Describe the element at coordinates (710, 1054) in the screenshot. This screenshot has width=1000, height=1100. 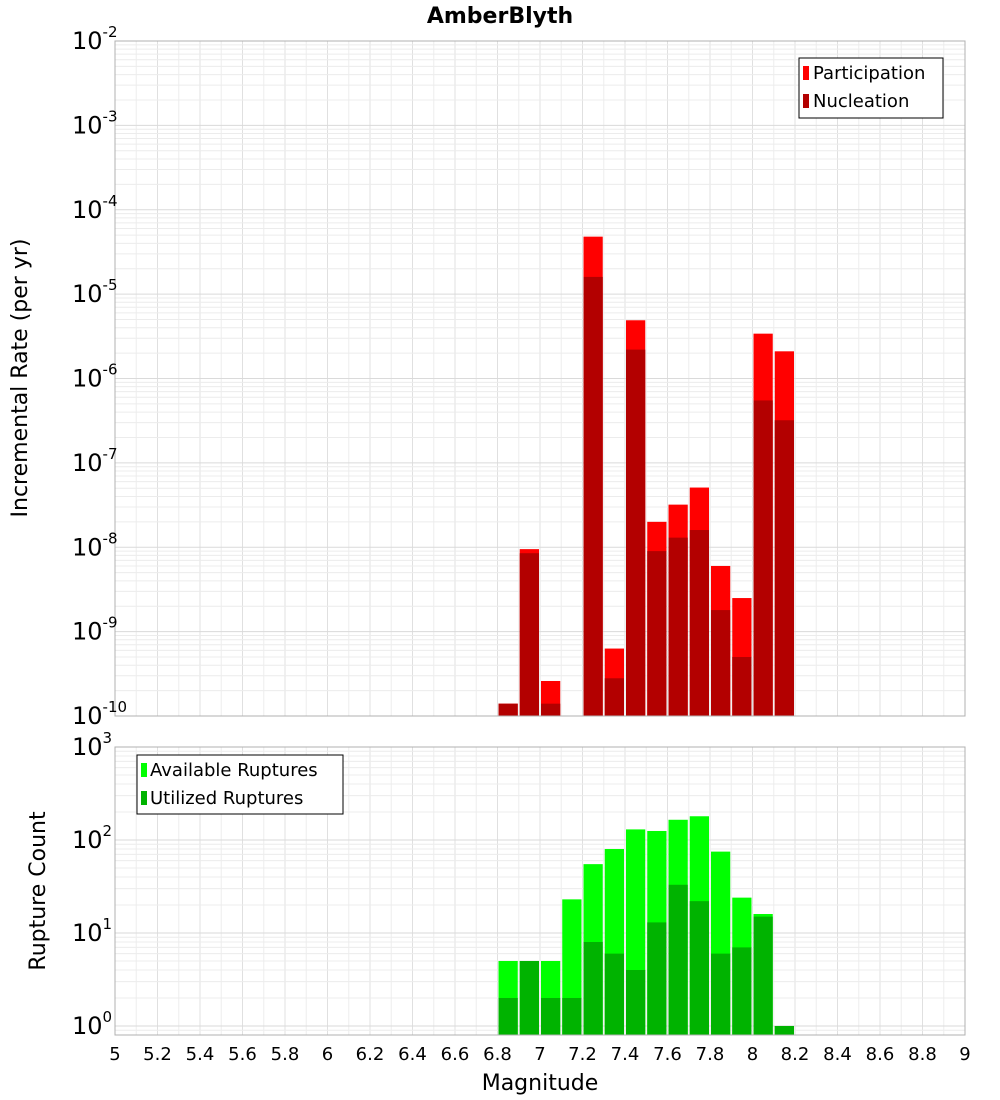
I see `x-tick-label: 7.8` at that location.